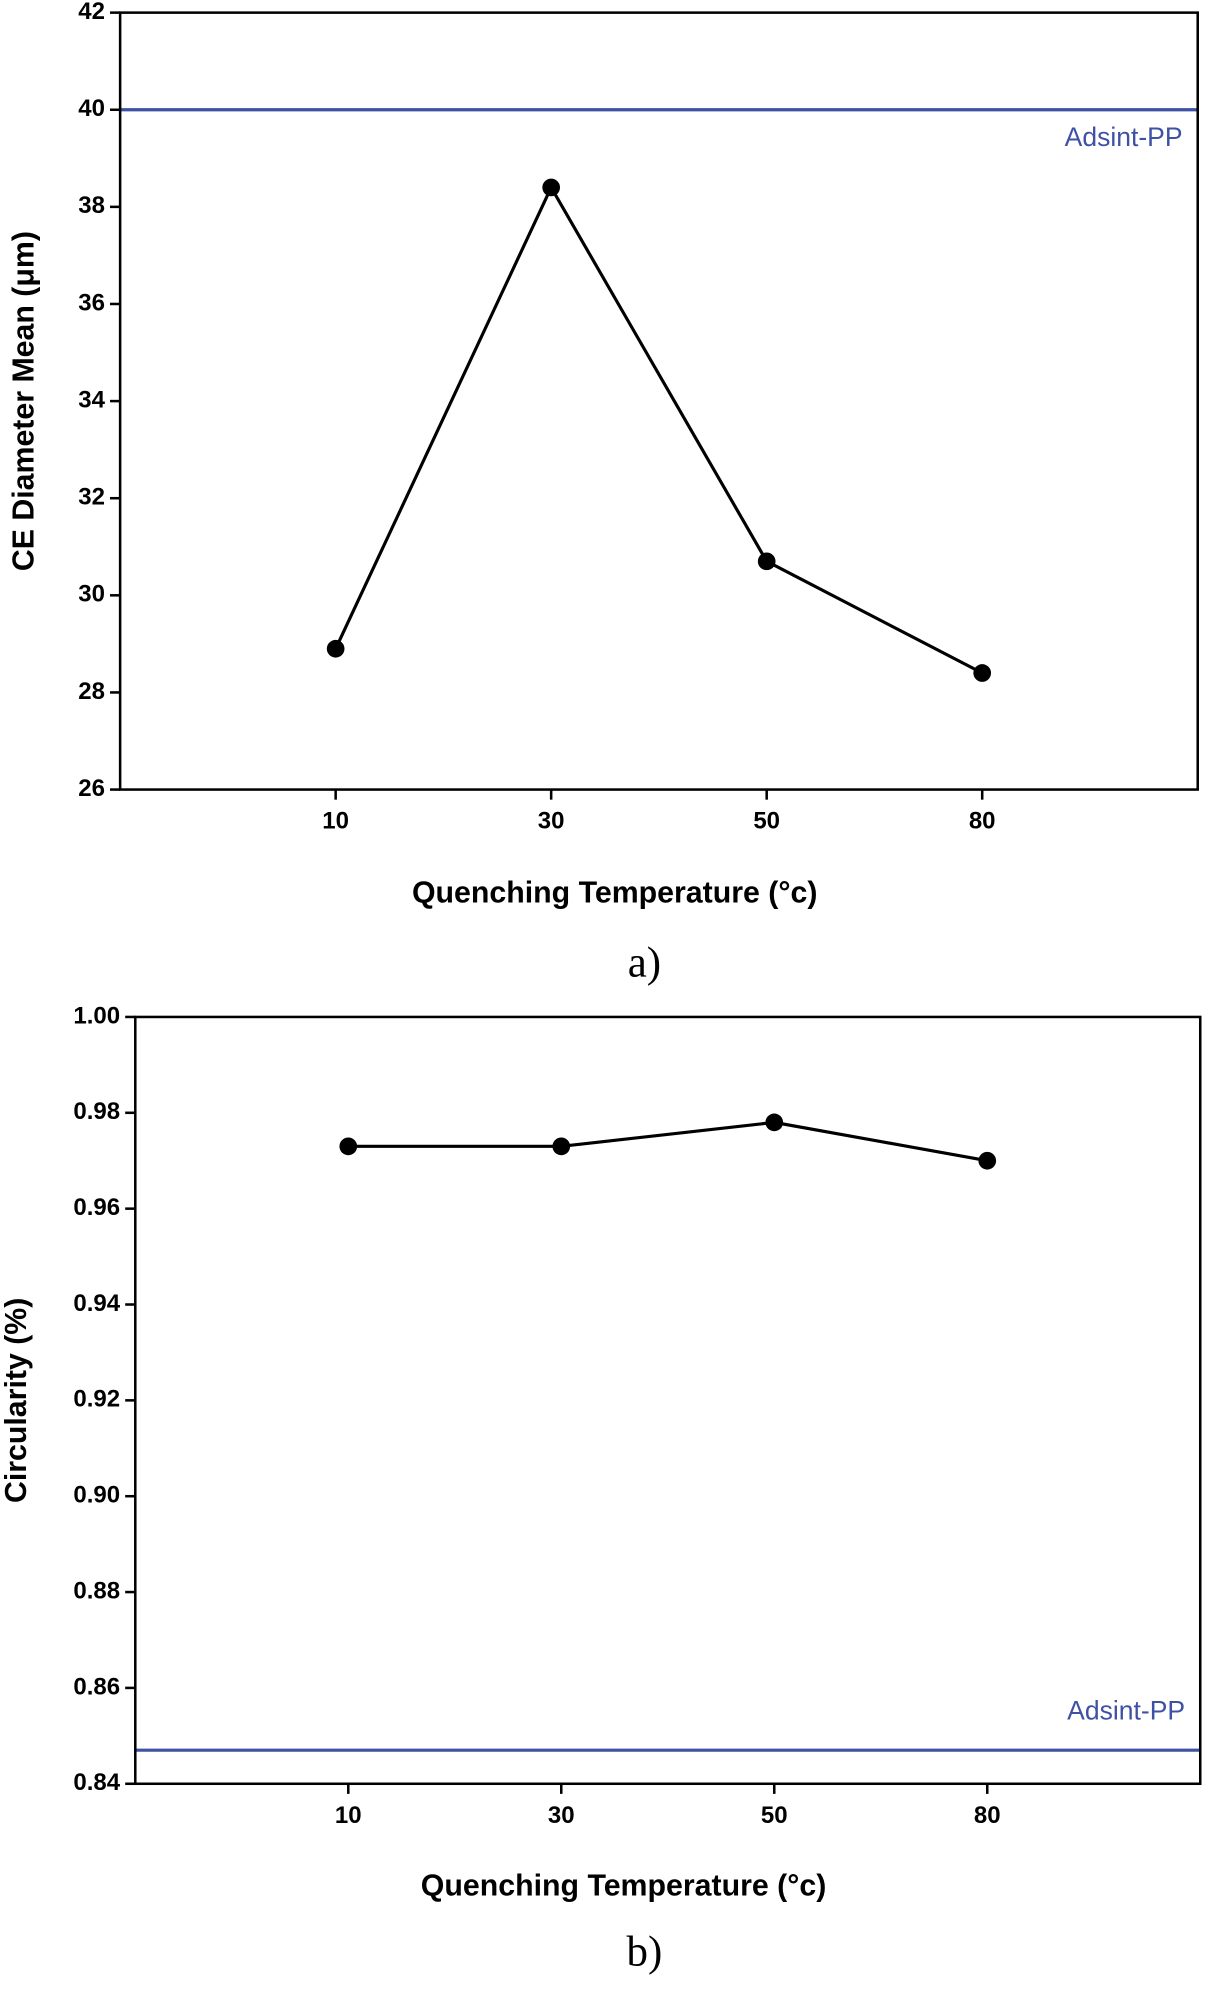 The image size is (1213, 1996). What do you see at coordinates (91, 788) in the screenshot?
I see `y-tick-label: 26` at bounding box center [91, 788].